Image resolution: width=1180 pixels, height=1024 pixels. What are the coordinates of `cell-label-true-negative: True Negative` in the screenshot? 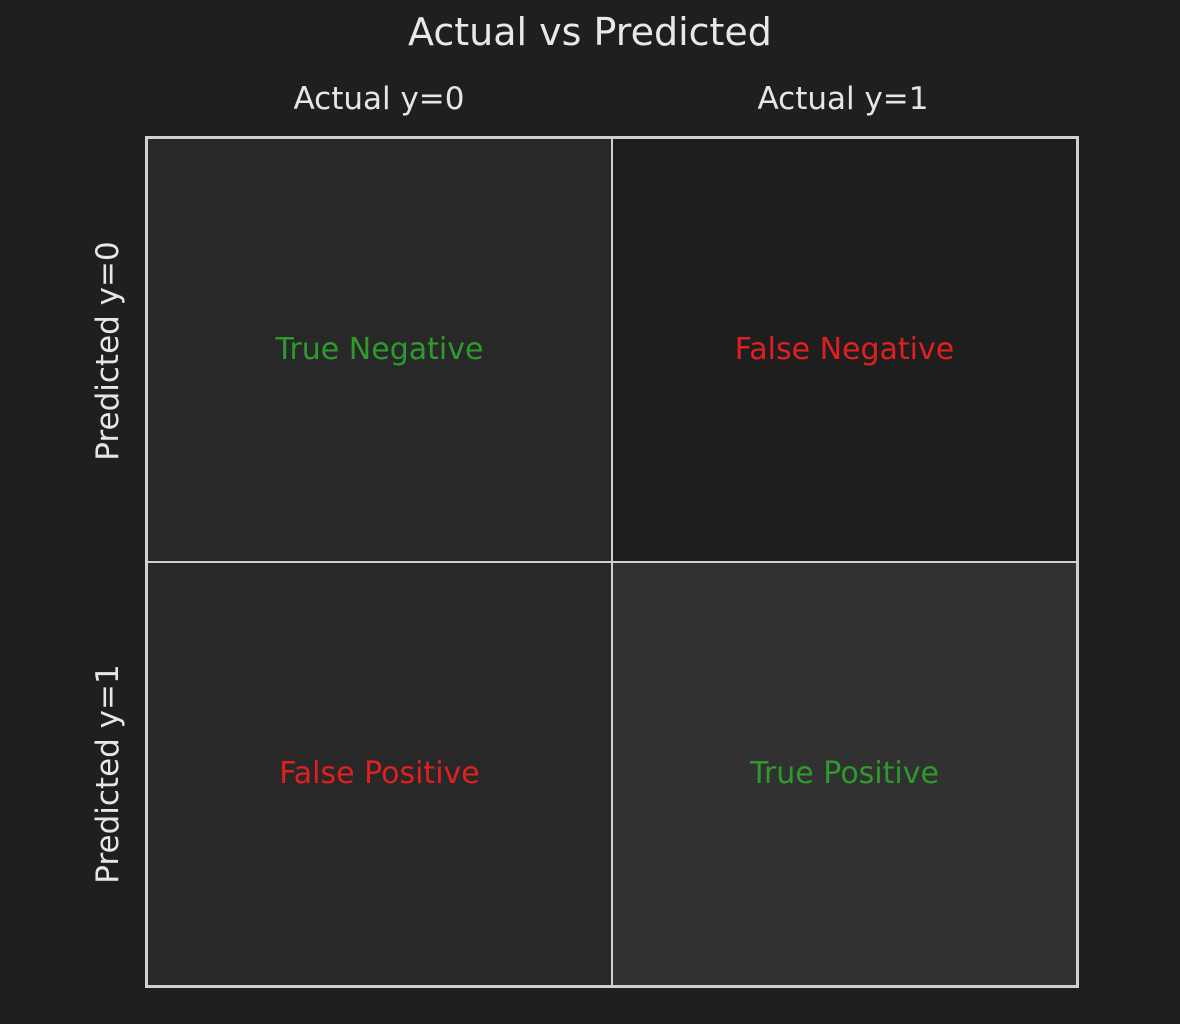 It's located at (379, 349).